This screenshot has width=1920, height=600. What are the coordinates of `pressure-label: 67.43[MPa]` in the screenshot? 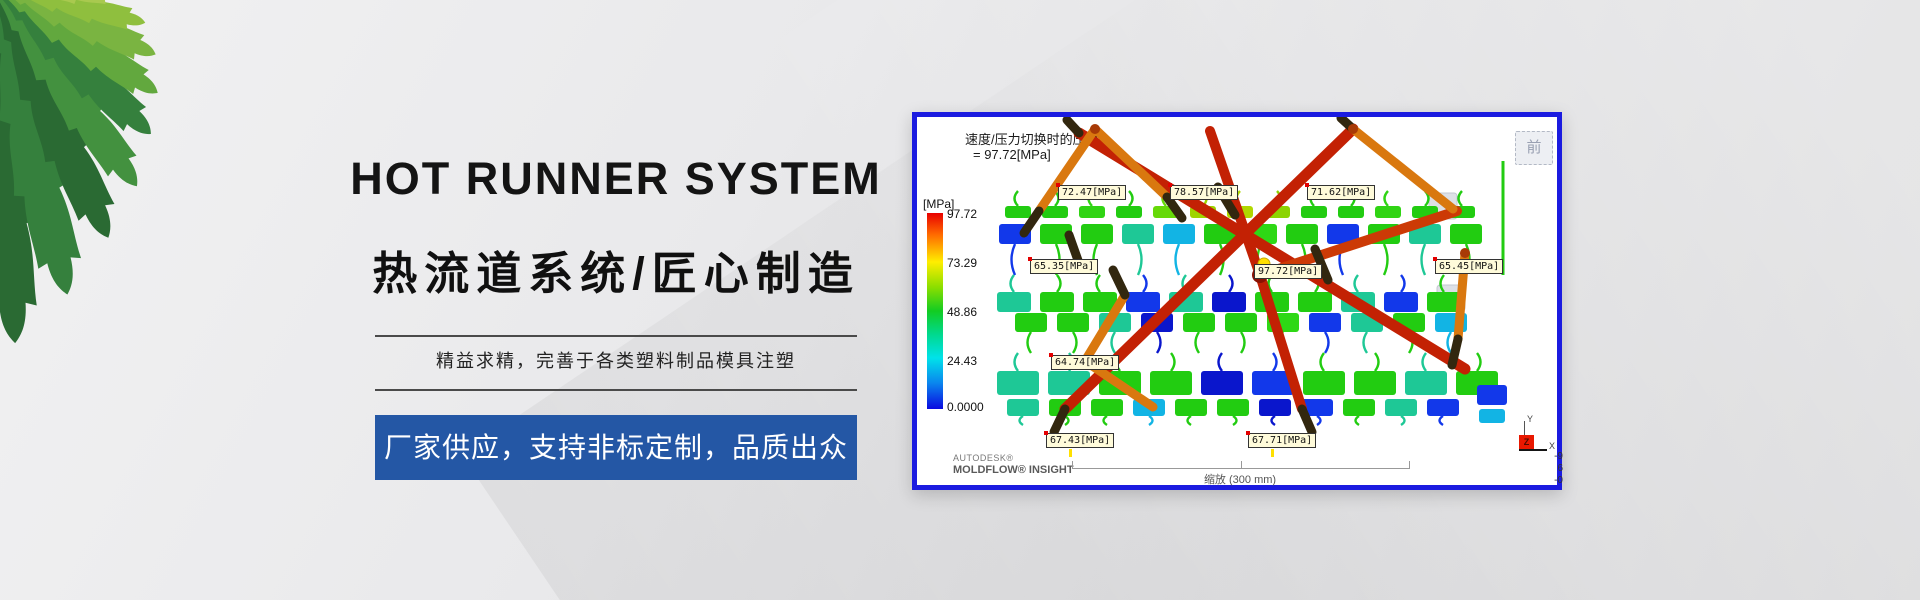 It's located at (1079, 439).